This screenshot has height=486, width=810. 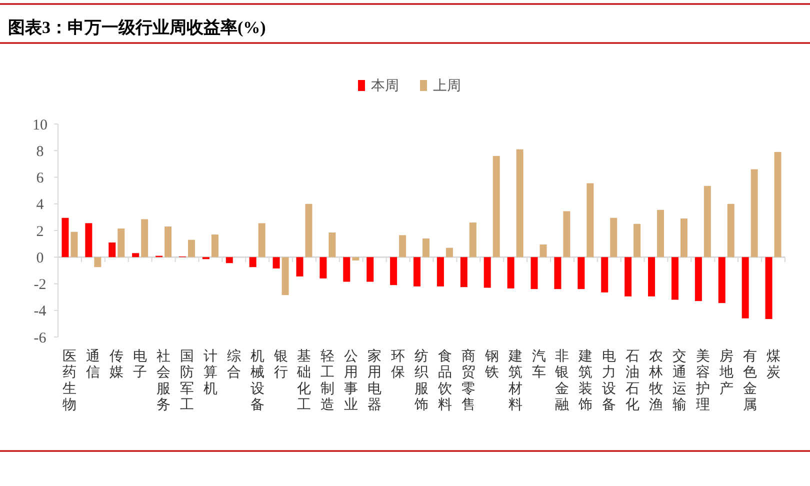 I want to click on x-tick-label: 综合, so click(x=233, y=364).